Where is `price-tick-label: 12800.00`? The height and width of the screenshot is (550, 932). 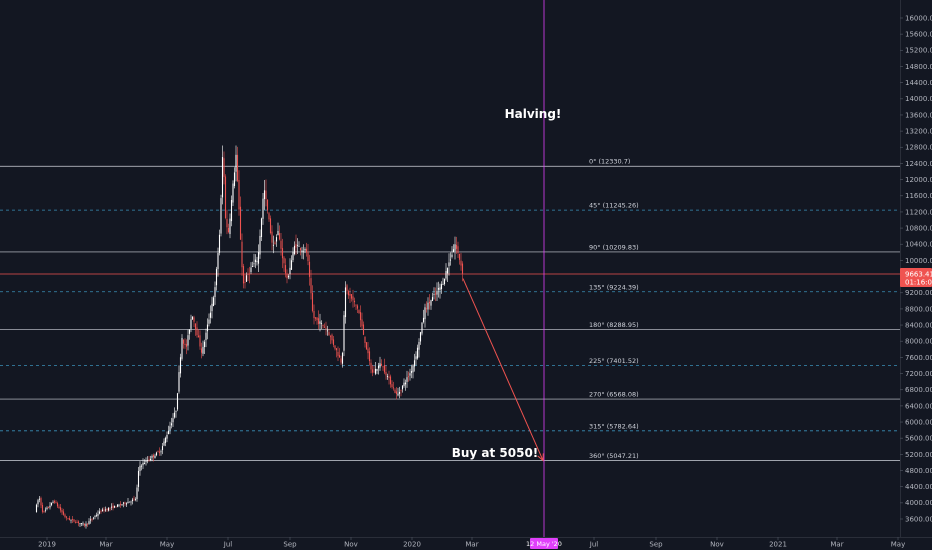 price-tick-label: 12800.00 is located at coordinates (918, 148).